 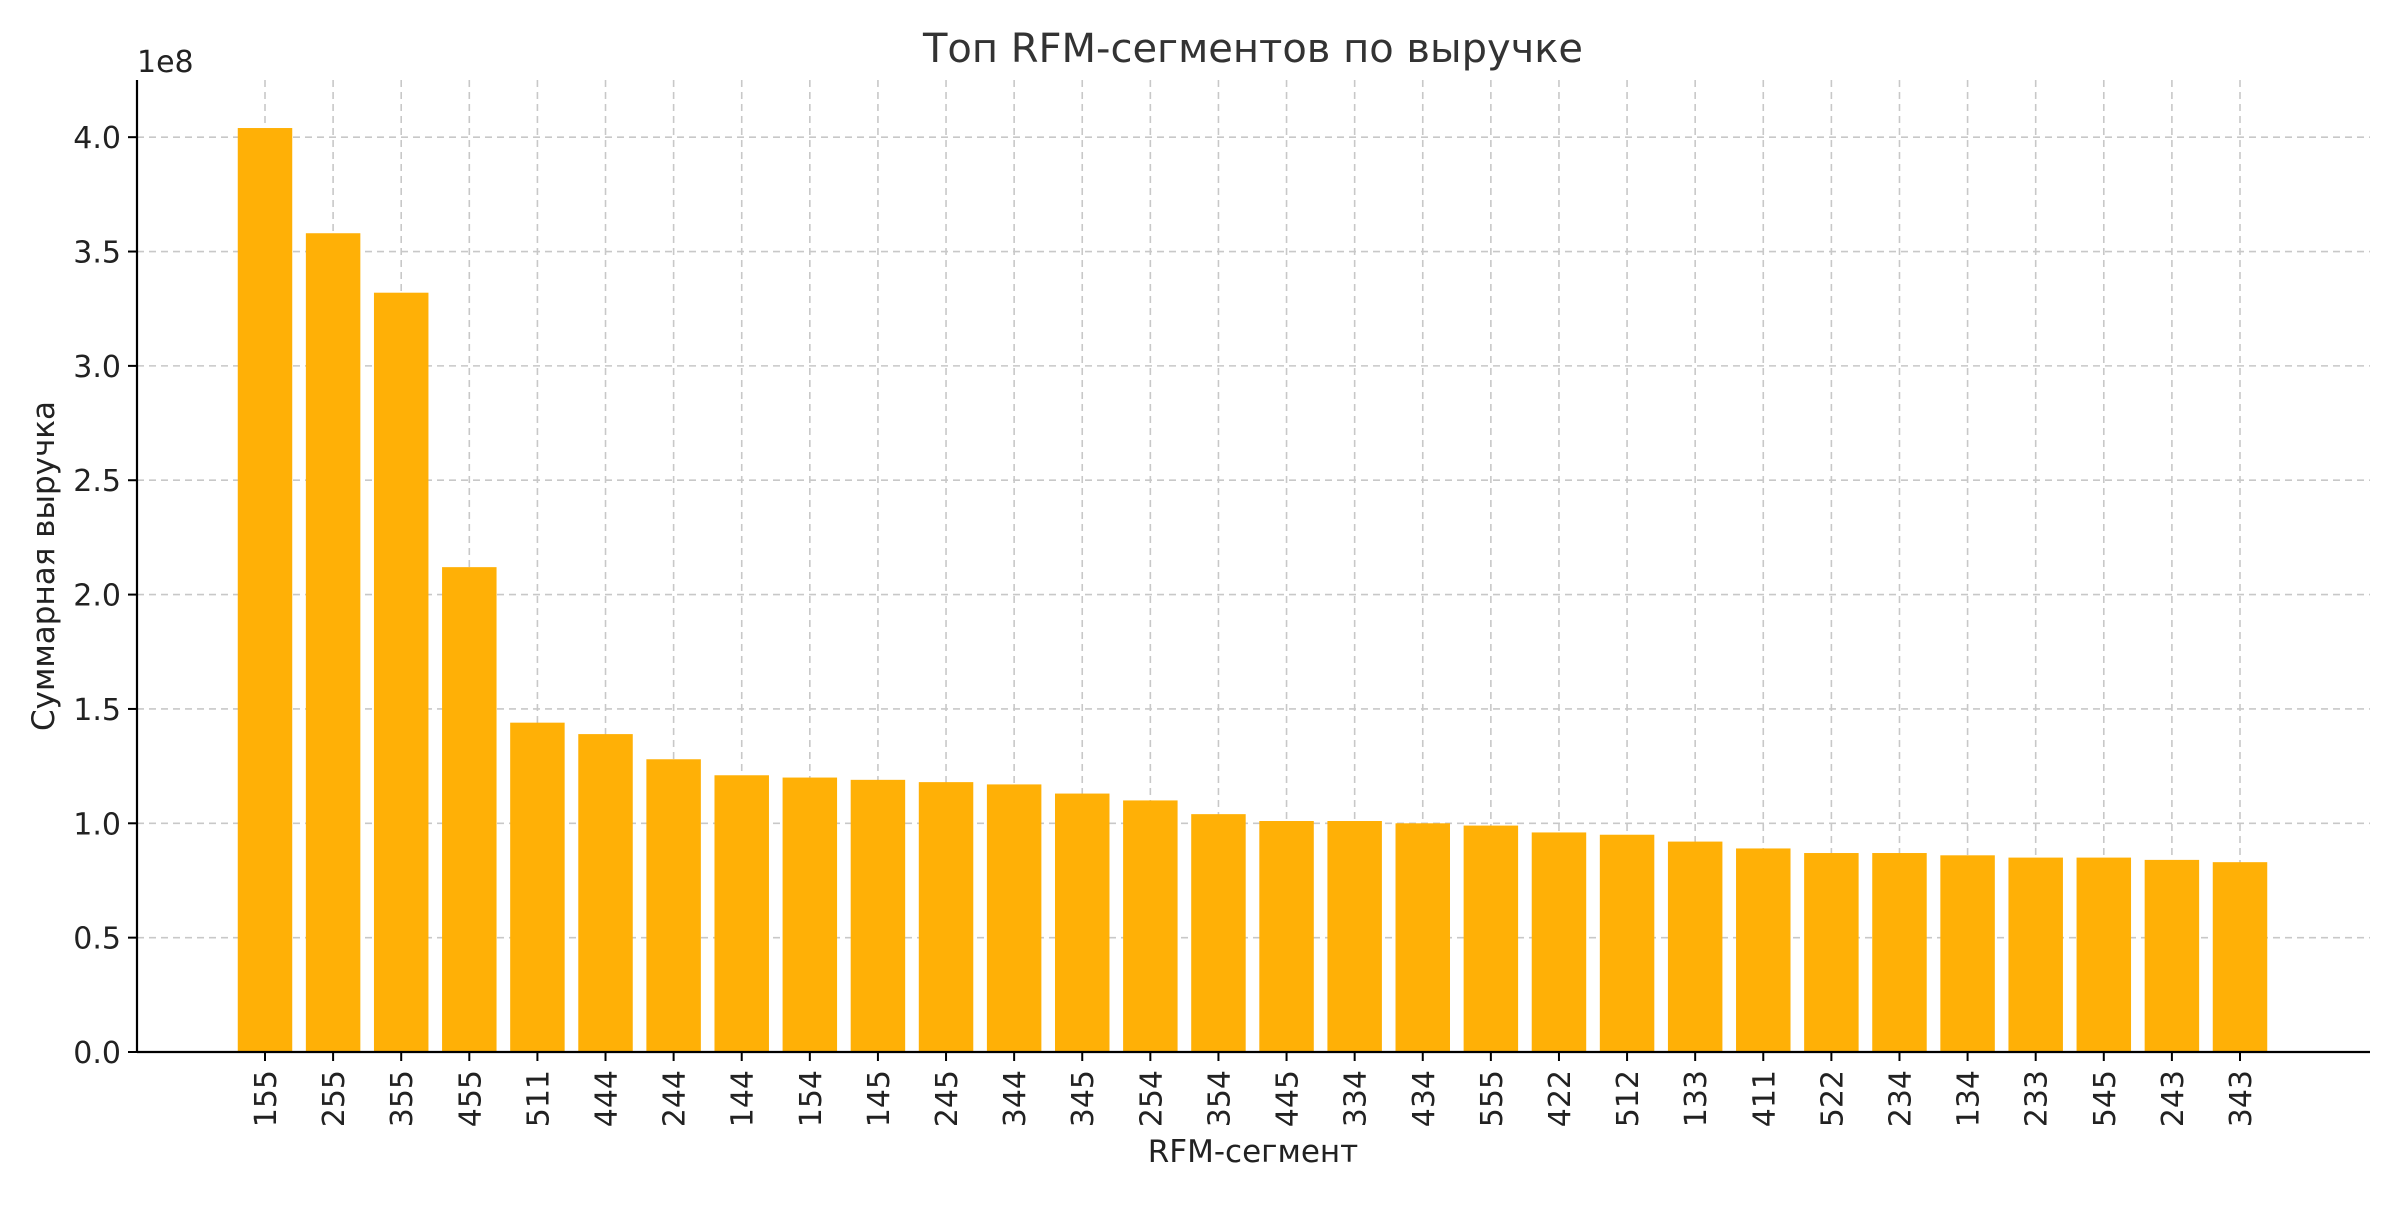 I want to click on y-tick-label: 0.0, so click(x=97, y=1053).